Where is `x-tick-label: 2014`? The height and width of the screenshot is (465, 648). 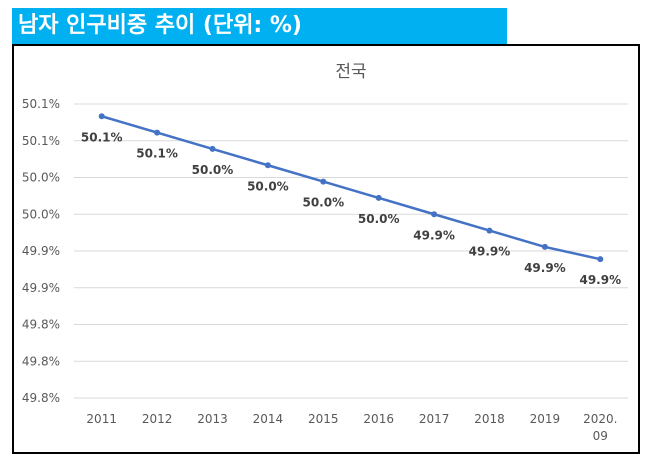 x-tick-label: 2014 is located at coordinates (268, 419).